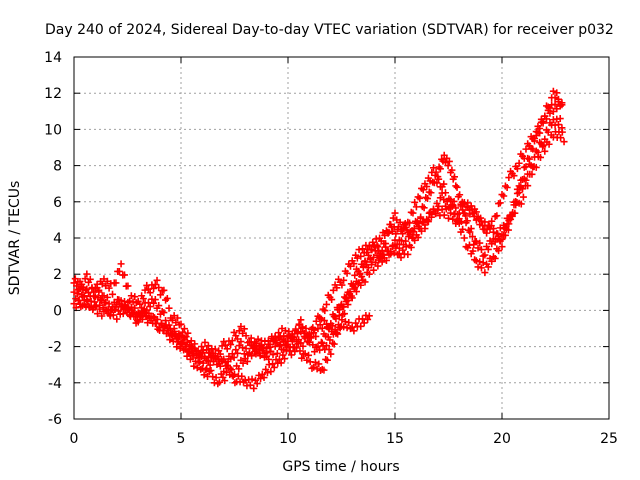  I want to click on y-tick-label: 8, so click(57, 167).